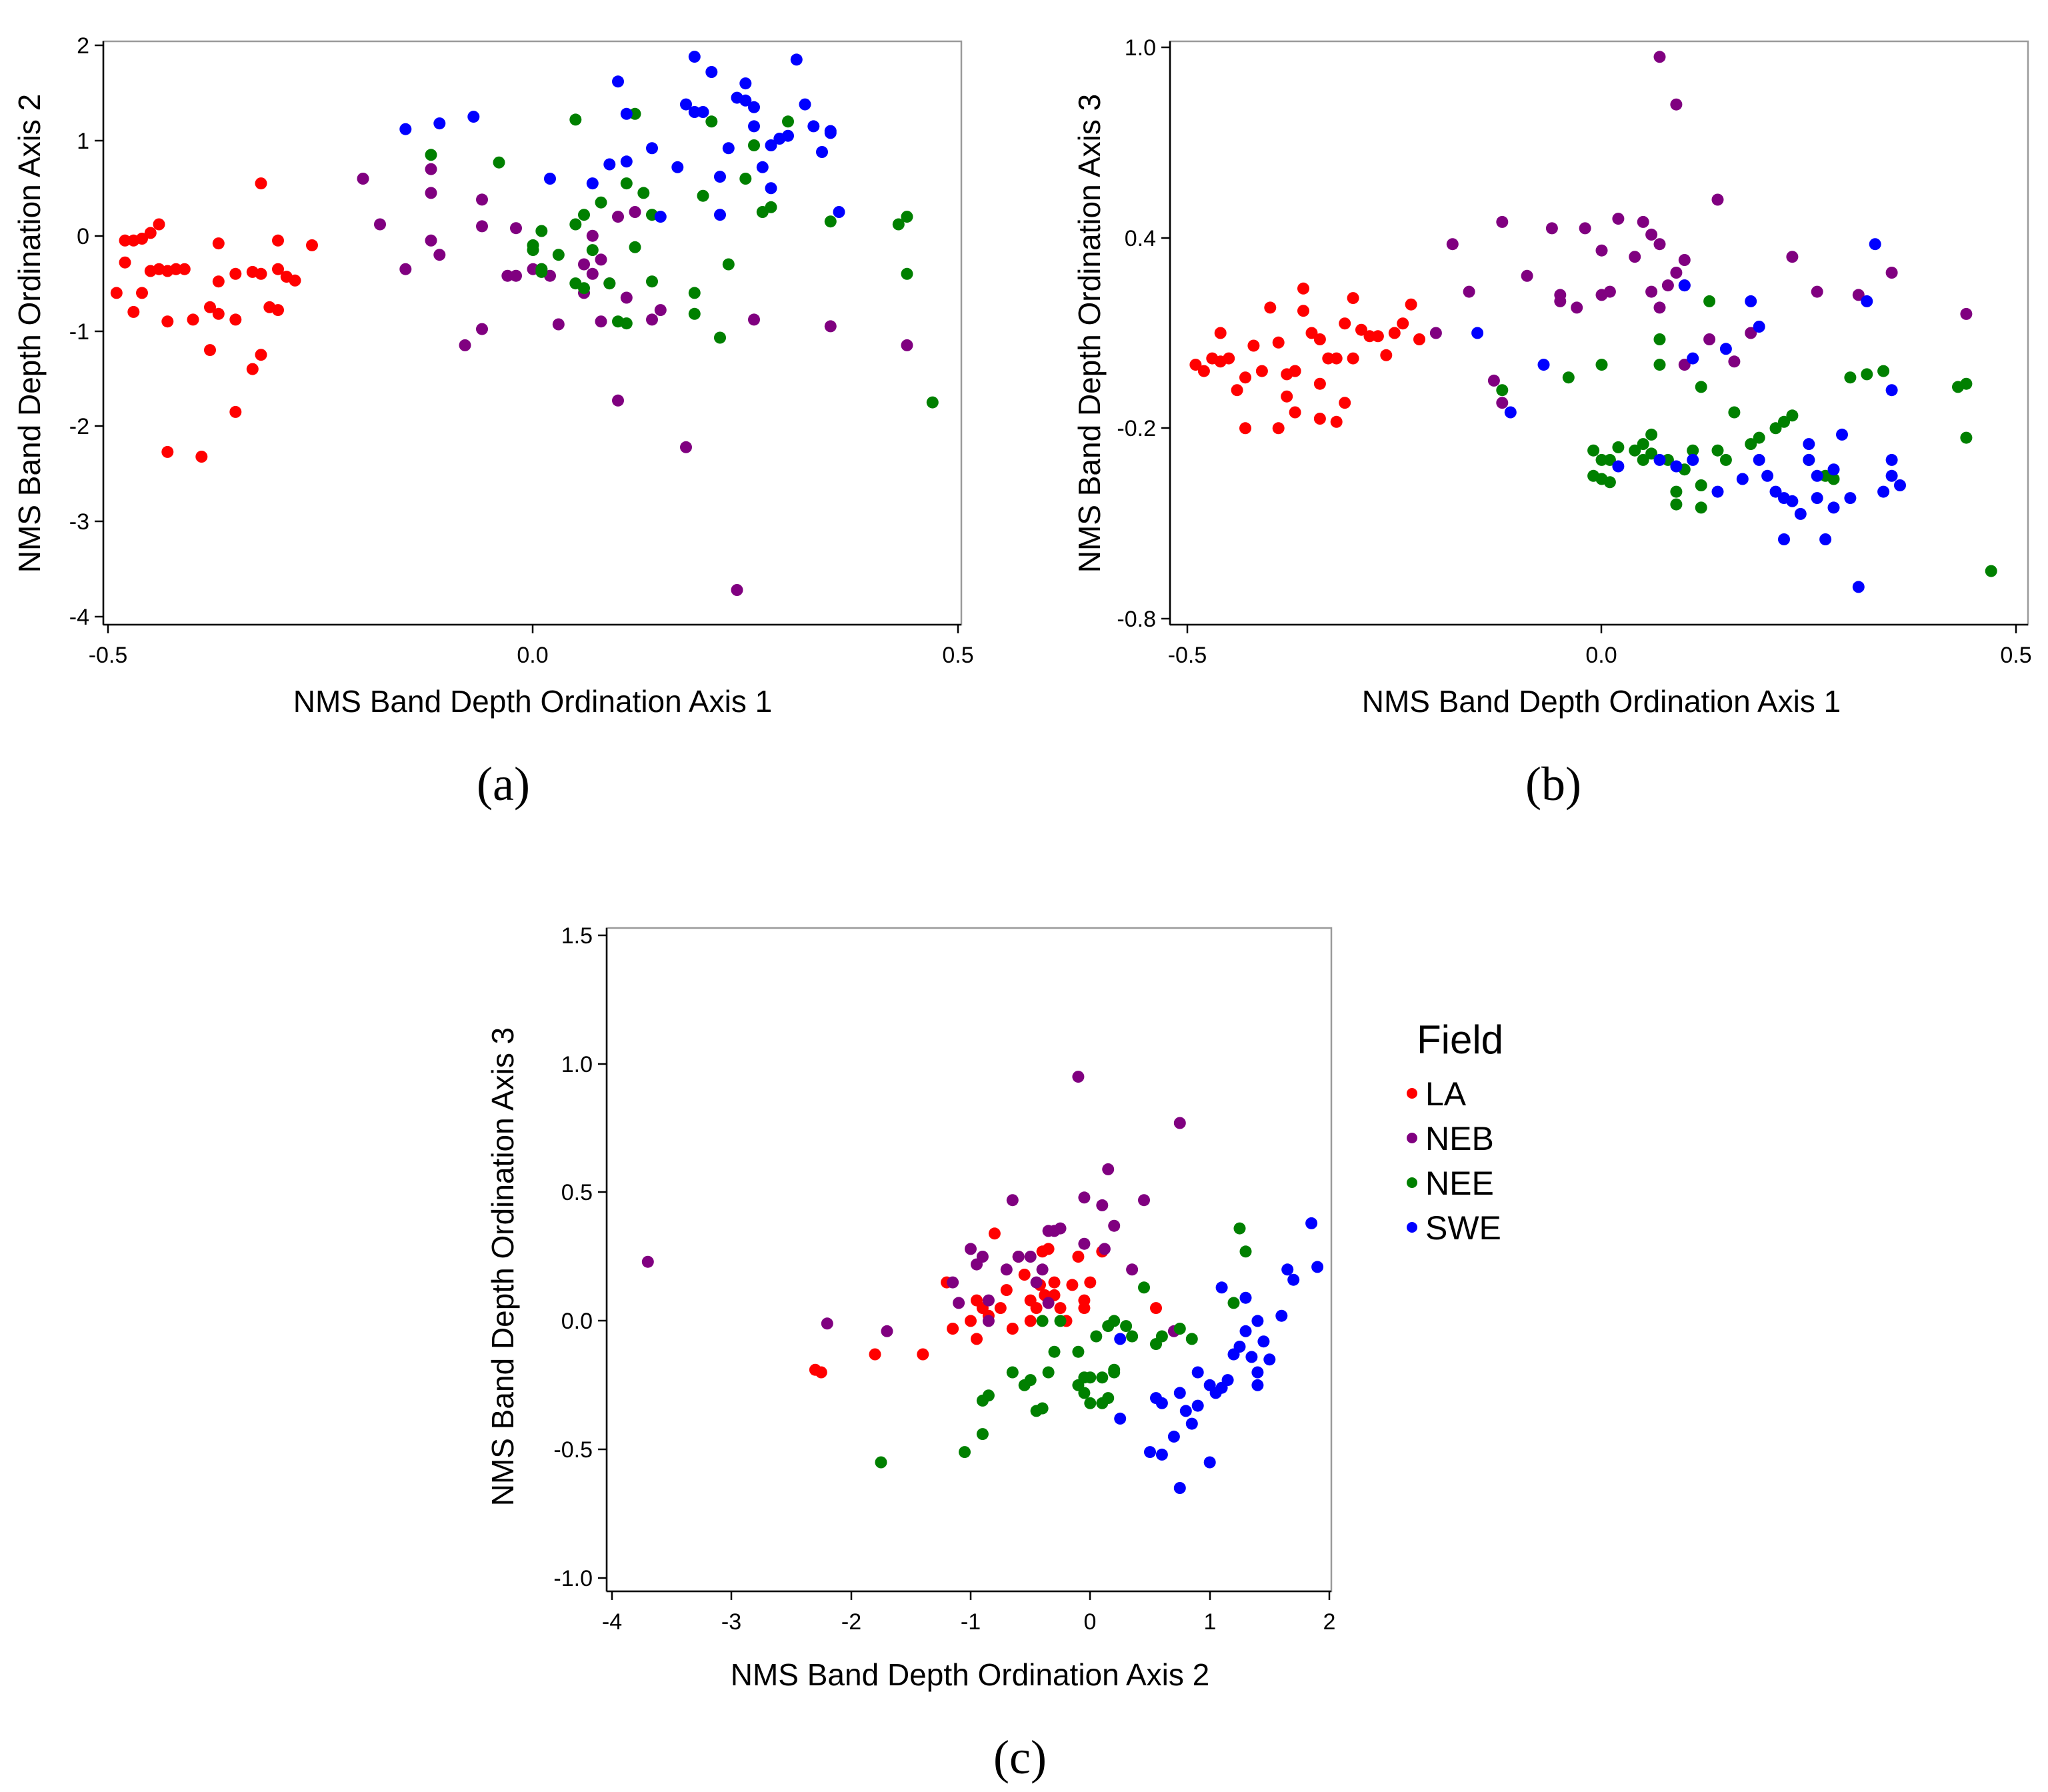 This screenshot has height=1792, width=2048. I want to click on y-tick-label-a-3: -1, so click(79, 332).